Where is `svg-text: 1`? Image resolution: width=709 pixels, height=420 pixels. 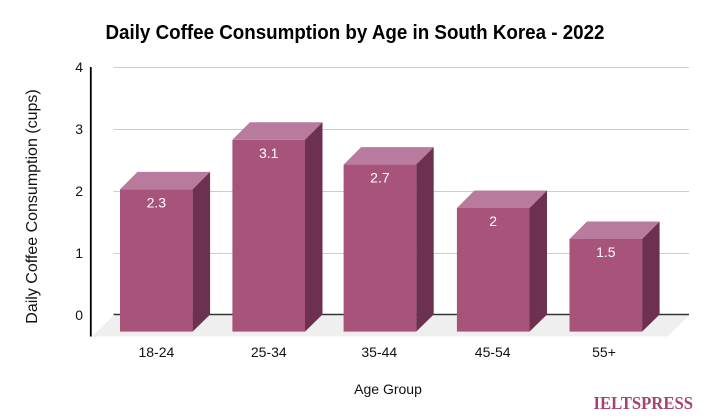
svg-text: 1 is located at coordinates (79, 253).